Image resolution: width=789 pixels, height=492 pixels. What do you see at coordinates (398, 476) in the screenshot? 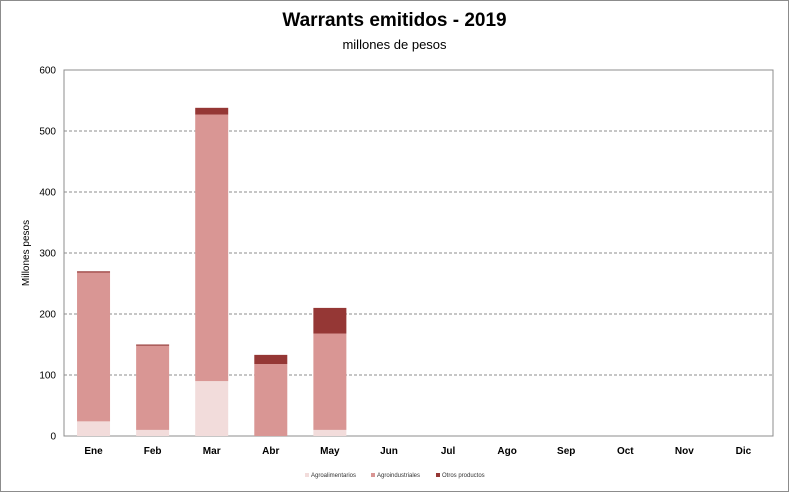
I see `legend-label: Agroindustriales` at bounding box center [398, 476].